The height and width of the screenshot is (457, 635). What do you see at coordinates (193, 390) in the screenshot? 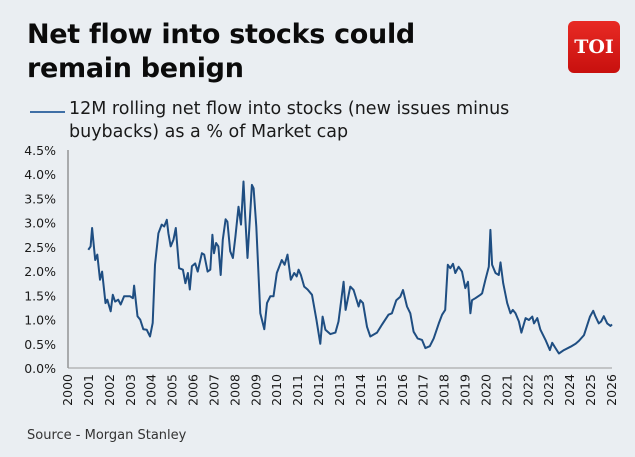
I see `x-tick-label: 2006` at bounding box center [193, 390].